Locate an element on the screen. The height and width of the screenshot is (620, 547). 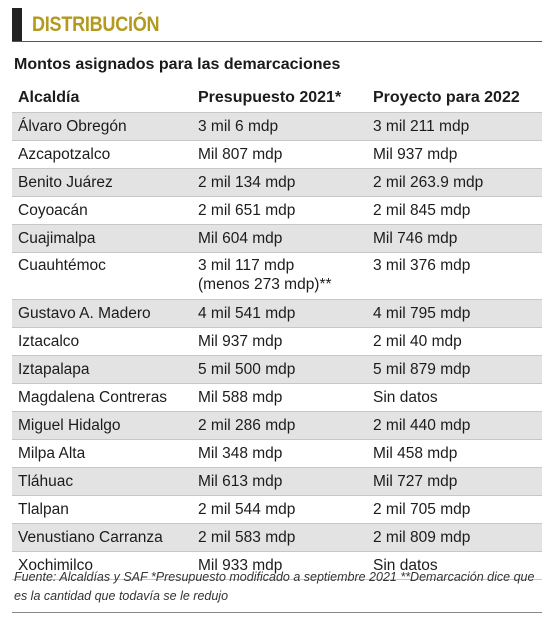
table-row: Tláhuac Mil 613 mdp Mil 727 mdp is located at coordinates (277, 482).